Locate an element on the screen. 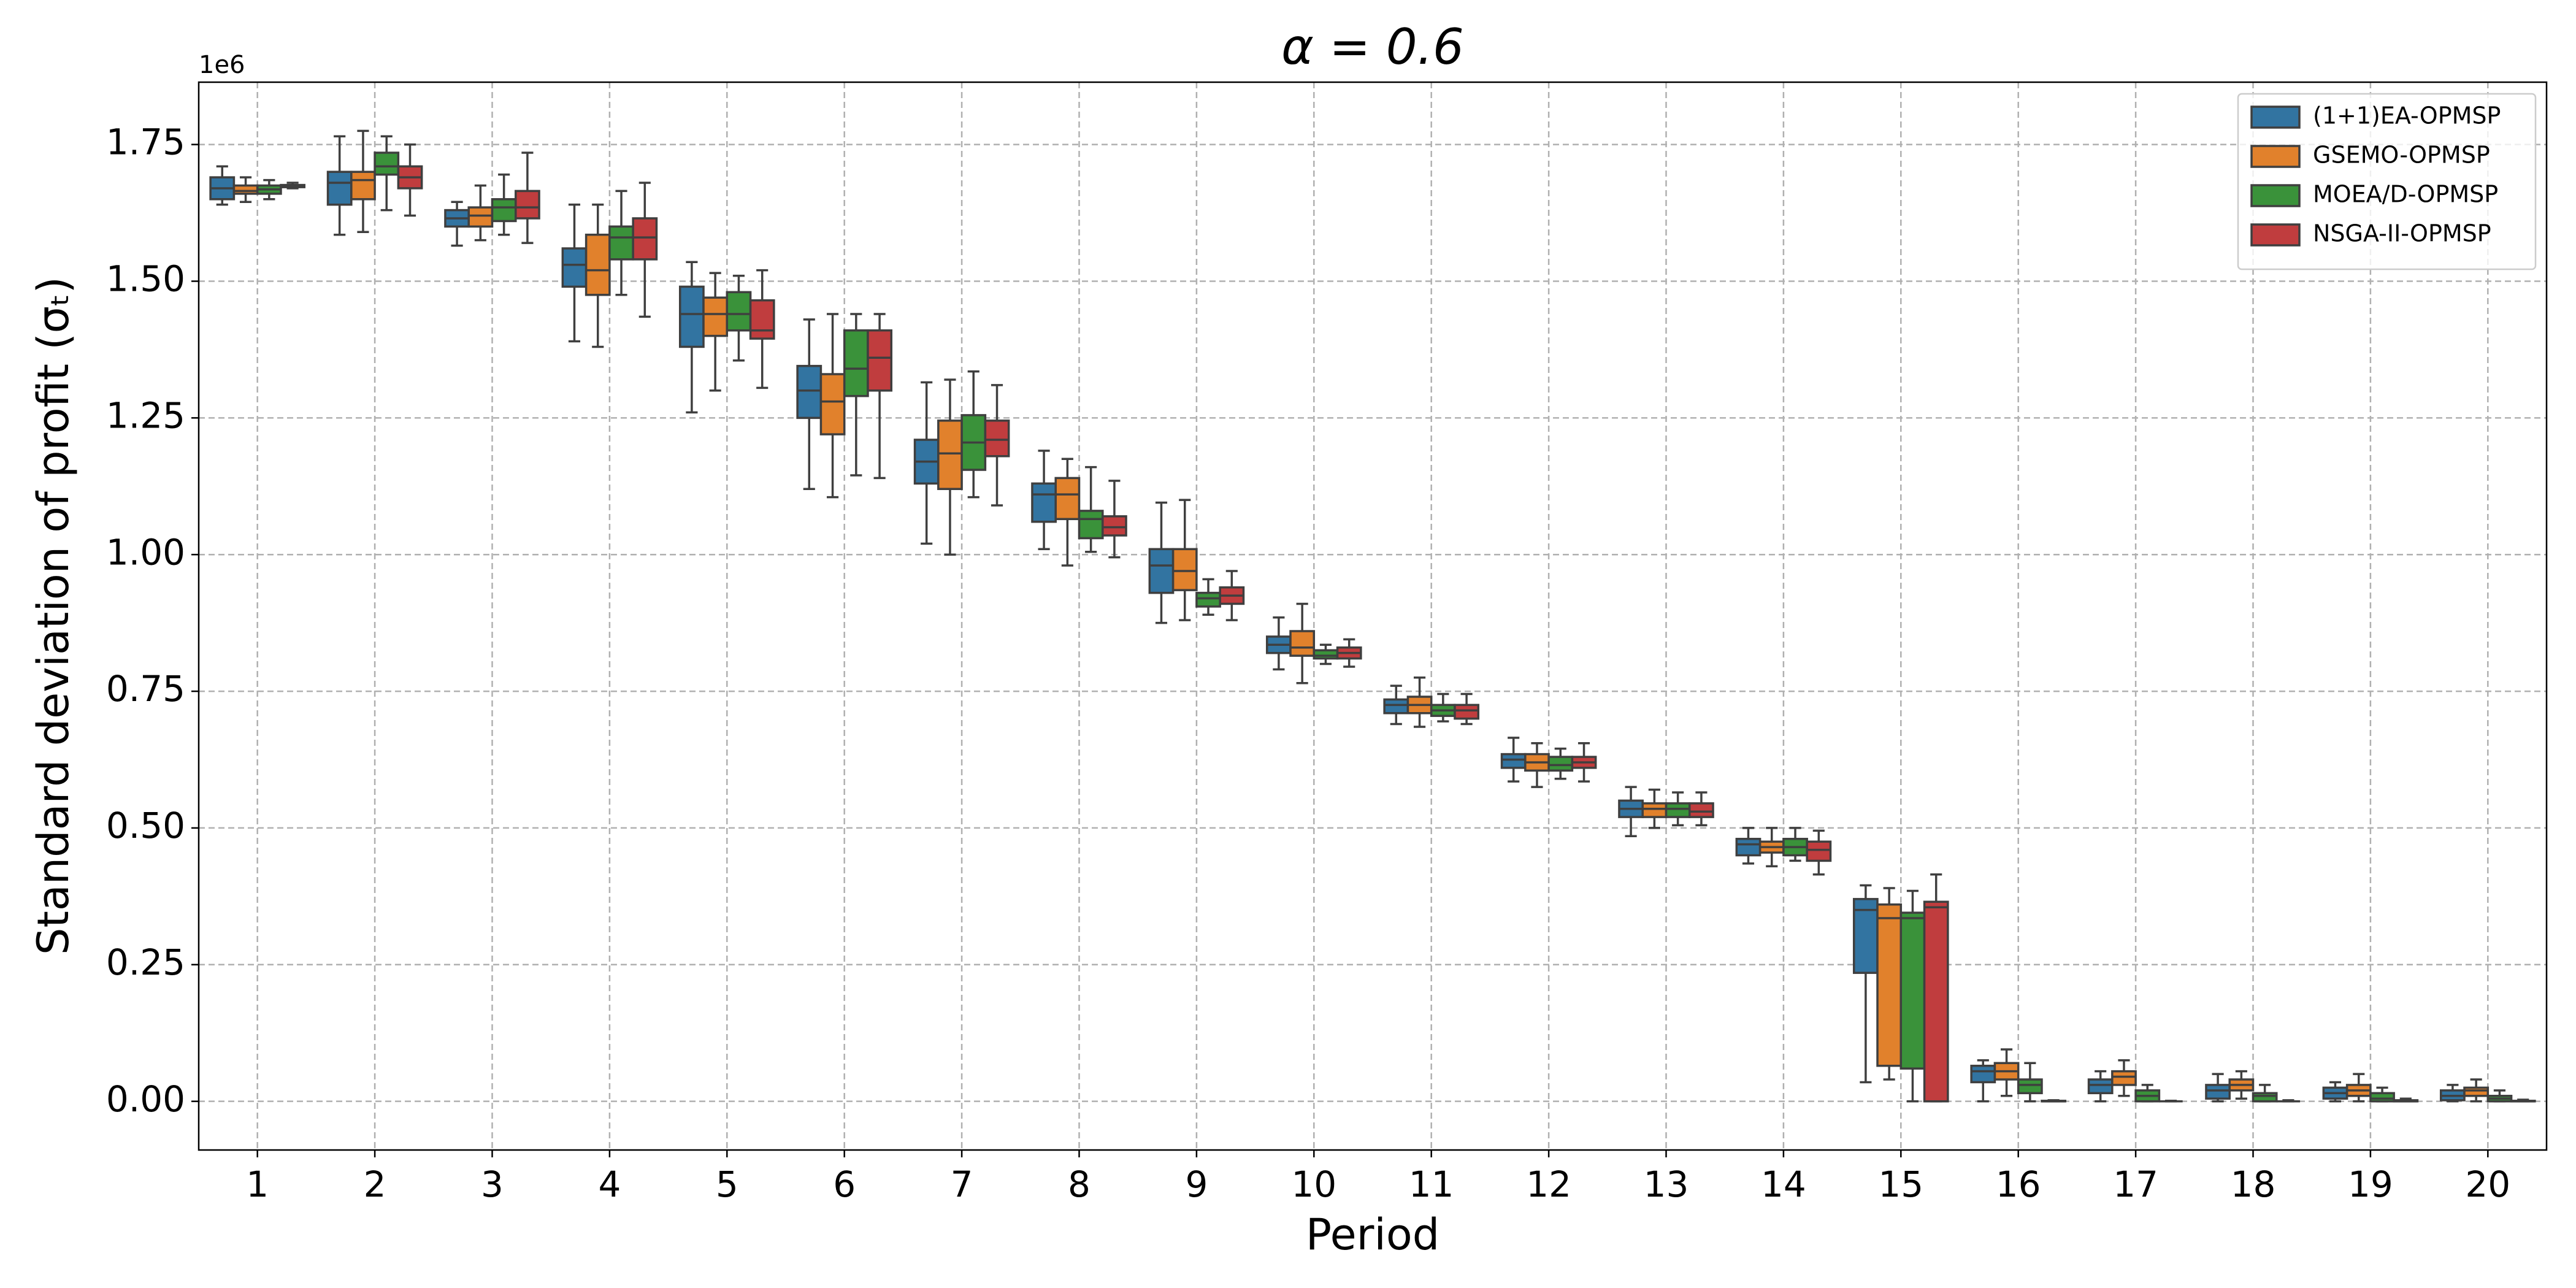 The width and height of the screenshot is (2576, 1288). y-tick-label: 1.75 is located at coordinates (145, 142).